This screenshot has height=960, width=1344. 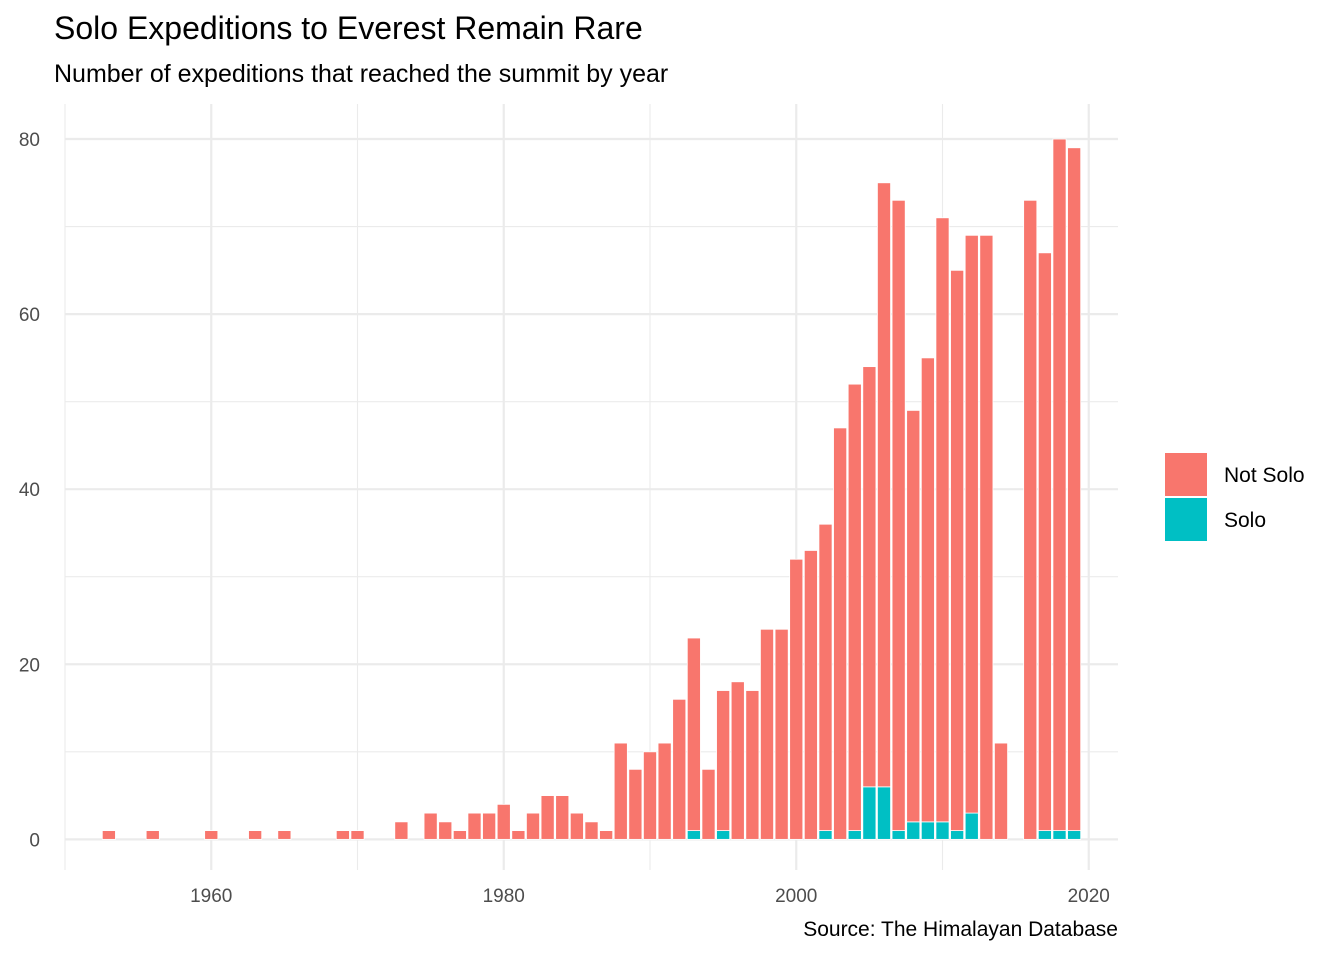 What do you see at coordinates (591, 830) in the screenshot?
I see `bar-not-solo-1986` at bounding box center [591, 830].